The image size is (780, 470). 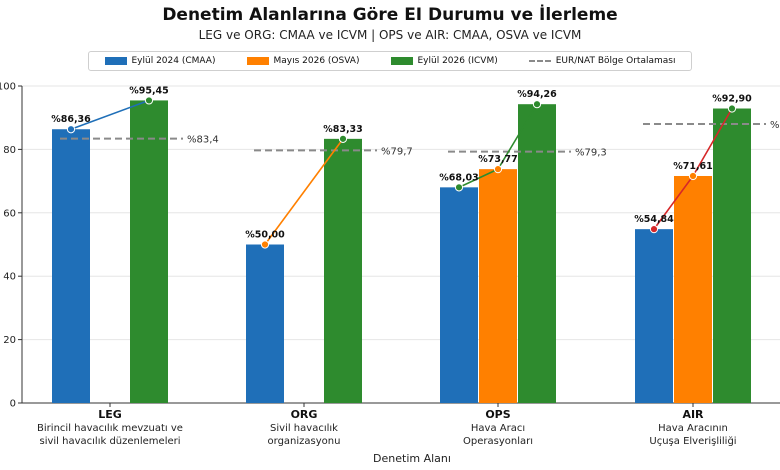 What do you see at coordinates (457, 61) in the screenshot?
I see `legend-label-icvm: Eylül 2026 (ICVM)` at bounding box center [457, 61].